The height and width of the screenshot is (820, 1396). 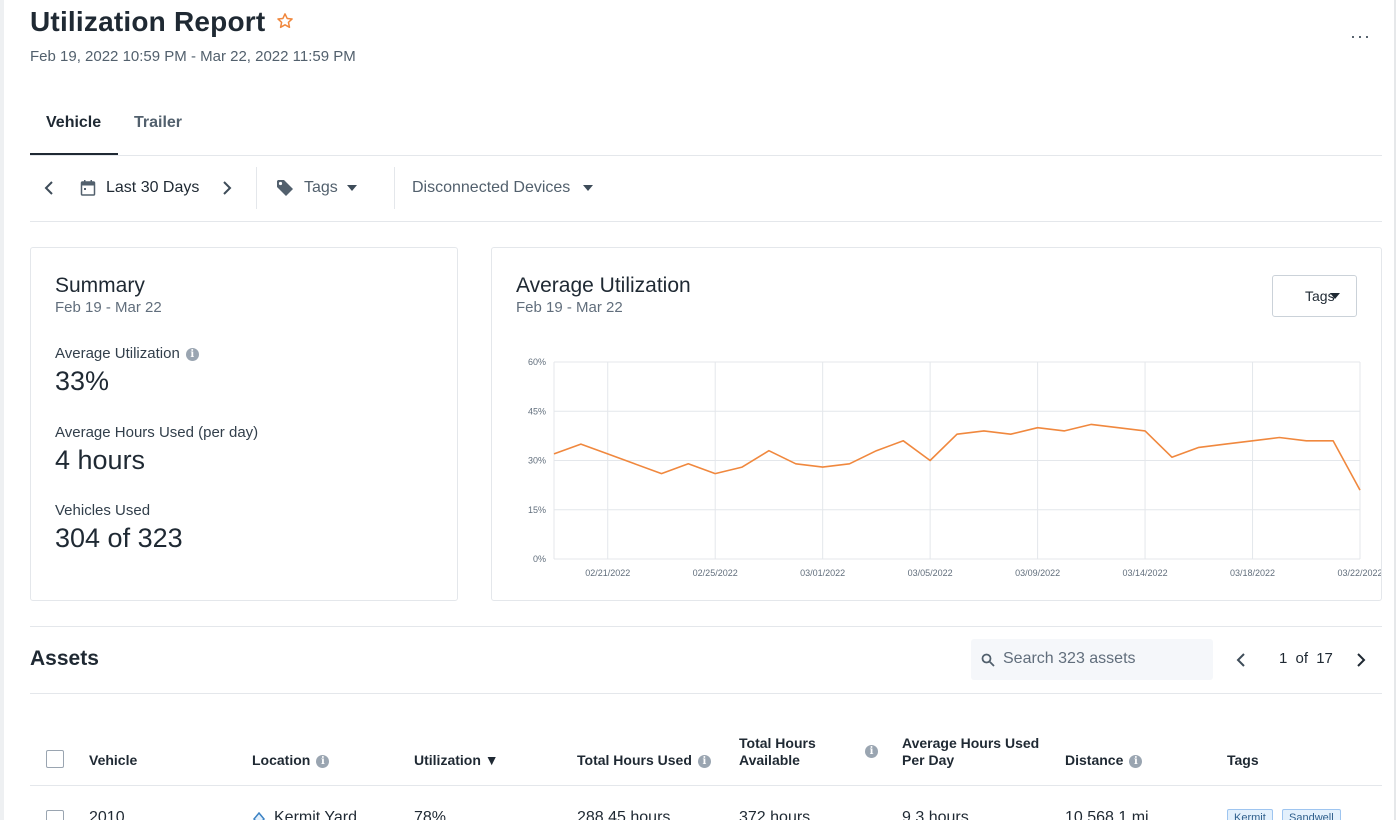 I want to click on cell-average-hours: 9.3 hours, so click(x=935, y=814).